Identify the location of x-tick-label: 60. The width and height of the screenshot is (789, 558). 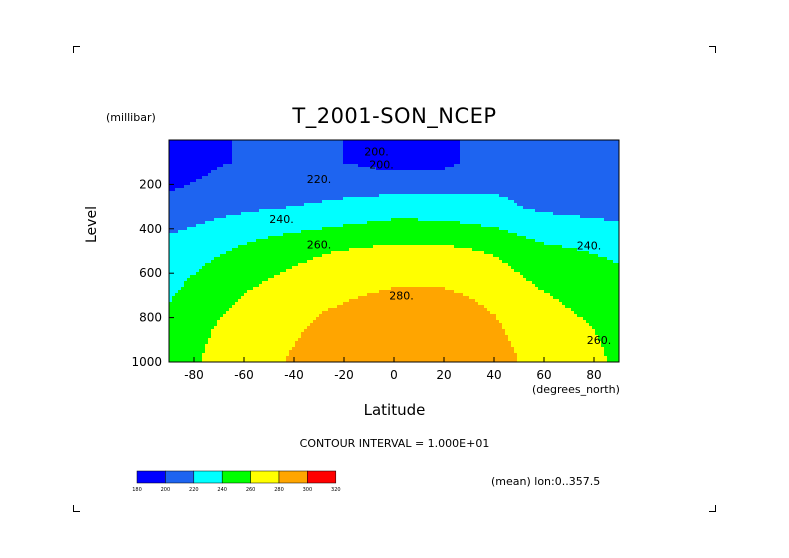
(543, 375).